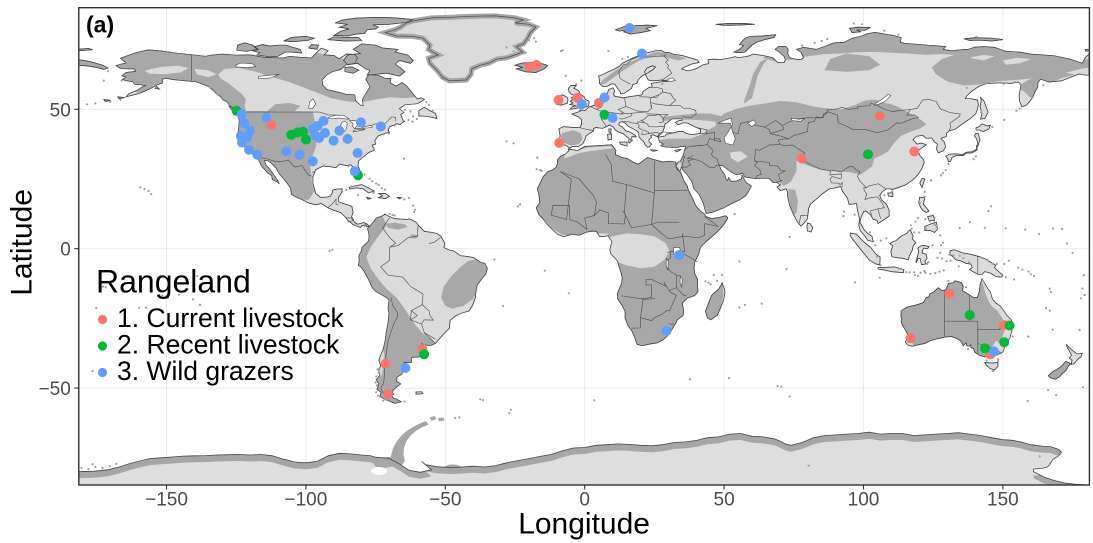  Describe the element at coordinates (173, 282) in the screenshot. I see `svg-text: Rangeland` at that location.